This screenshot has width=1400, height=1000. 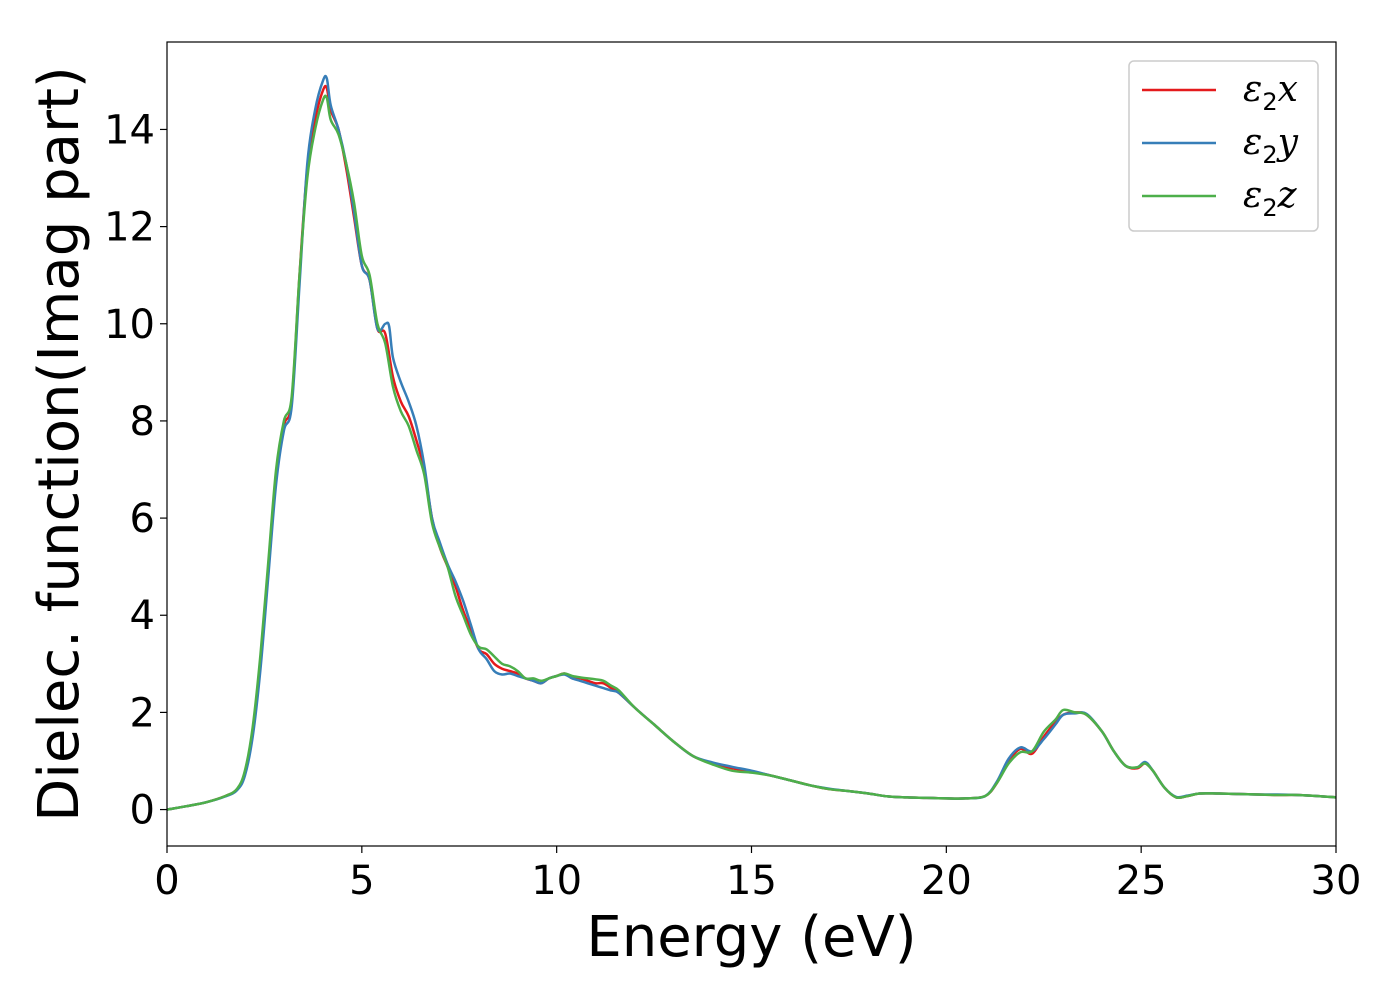 What do you see at coordinates (142, 616) in the screenshot?
I see `y-tick-label: 4` at bounding box center [142, 616].